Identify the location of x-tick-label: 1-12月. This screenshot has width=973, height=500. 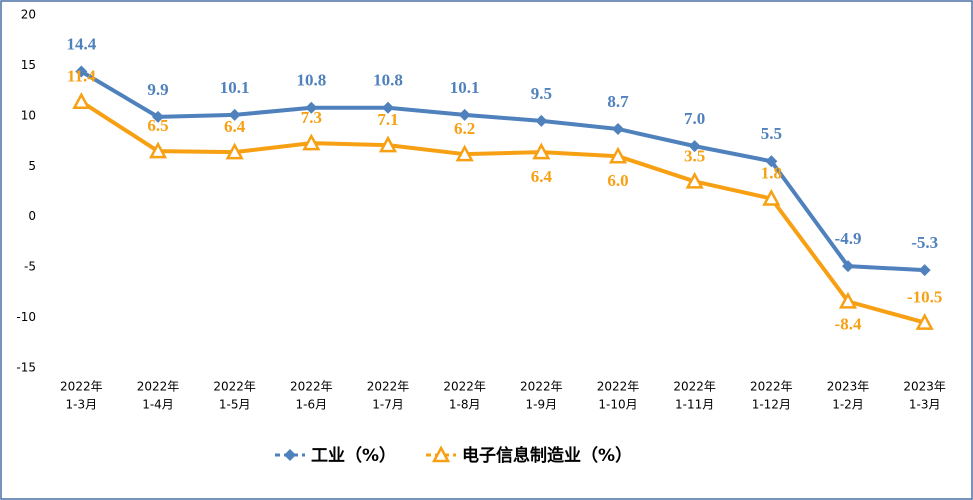
(771, 405).